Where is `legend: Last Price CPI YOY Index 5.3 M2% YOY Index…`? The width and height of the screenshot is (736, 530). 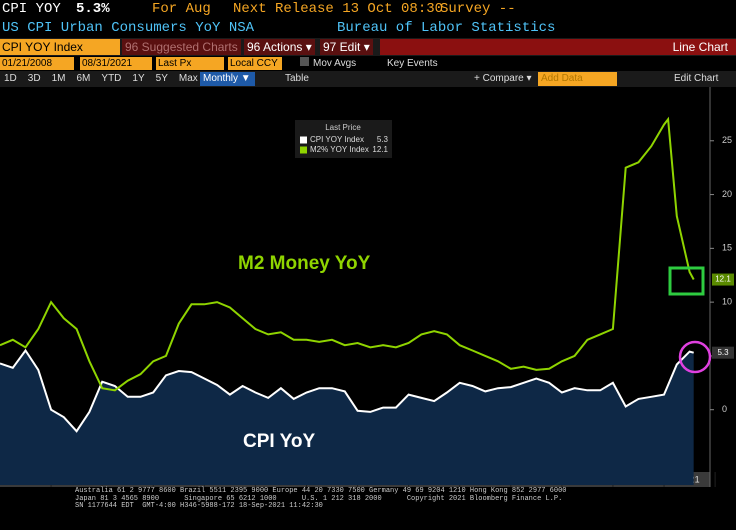
legend: Last Price CPI YOY Index 5.3 M2% YOY Index… is located at coordinates (343, 139).